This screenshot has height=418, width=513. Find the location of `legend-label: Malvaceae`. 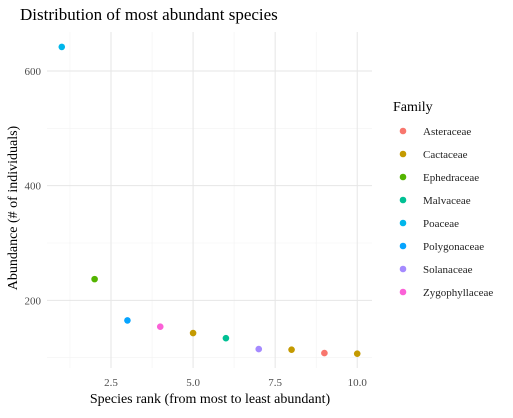

legend-label: Malvaceae is located at coordinates (447, 201).